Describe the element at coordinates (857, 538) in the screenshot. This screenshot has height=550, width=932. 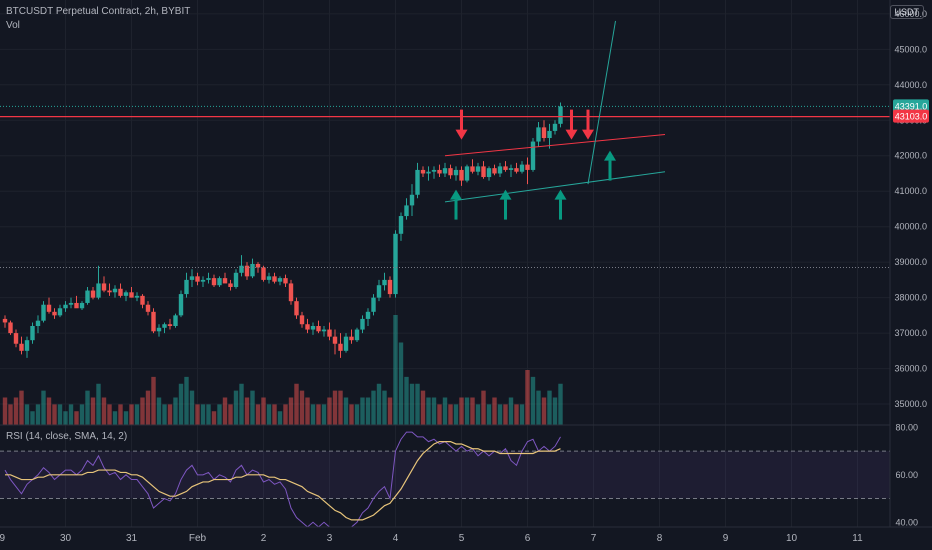
I see `time-tick-label: 11` at that location.